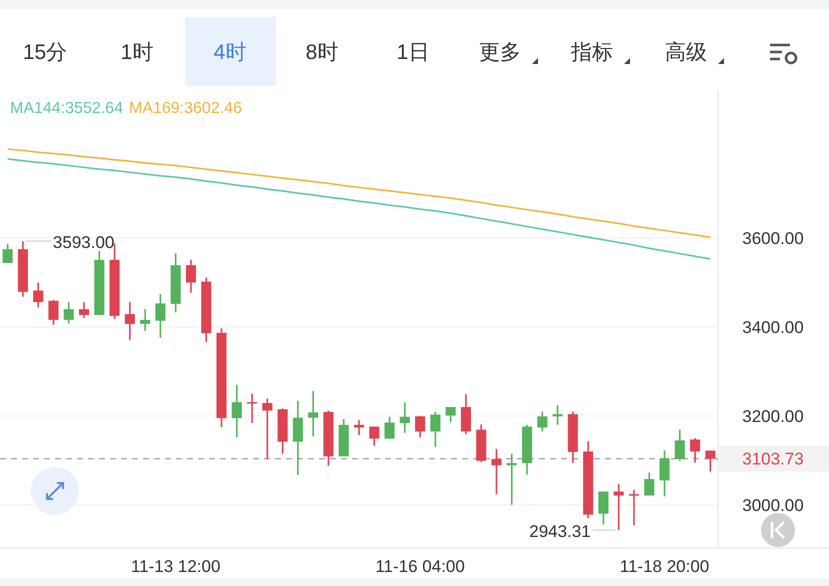 This screenshot has width=829, height=586. I want to click on x-tick-label: 11-13 12:00, so click(175, 566).